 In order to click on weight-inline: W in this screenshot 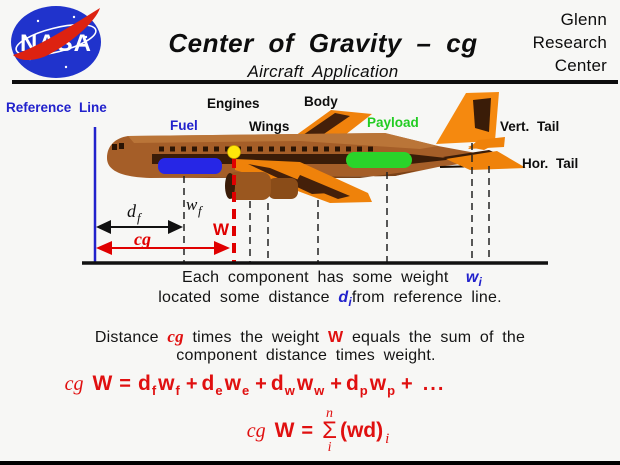, I will do `click(335, 337)`.